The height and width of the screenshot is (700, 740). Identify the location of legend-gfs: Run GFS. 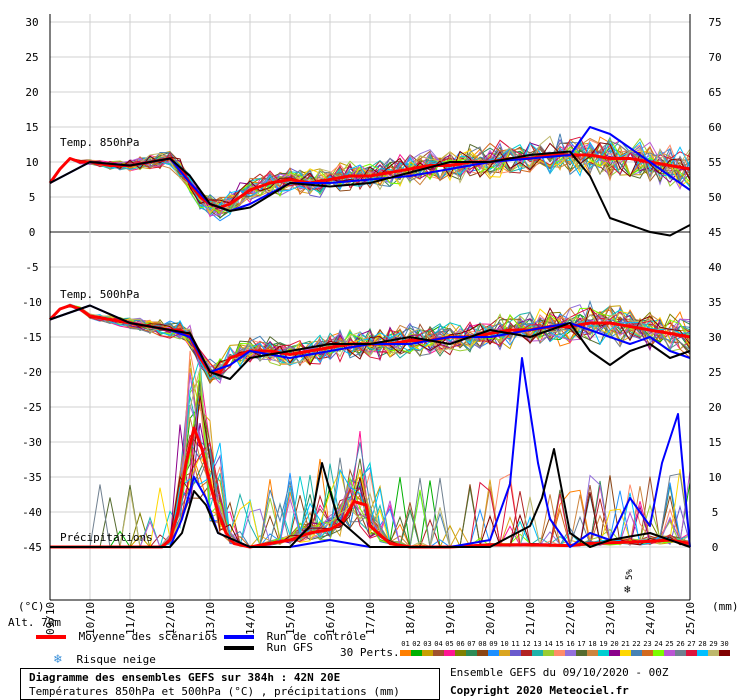
(268, 647).